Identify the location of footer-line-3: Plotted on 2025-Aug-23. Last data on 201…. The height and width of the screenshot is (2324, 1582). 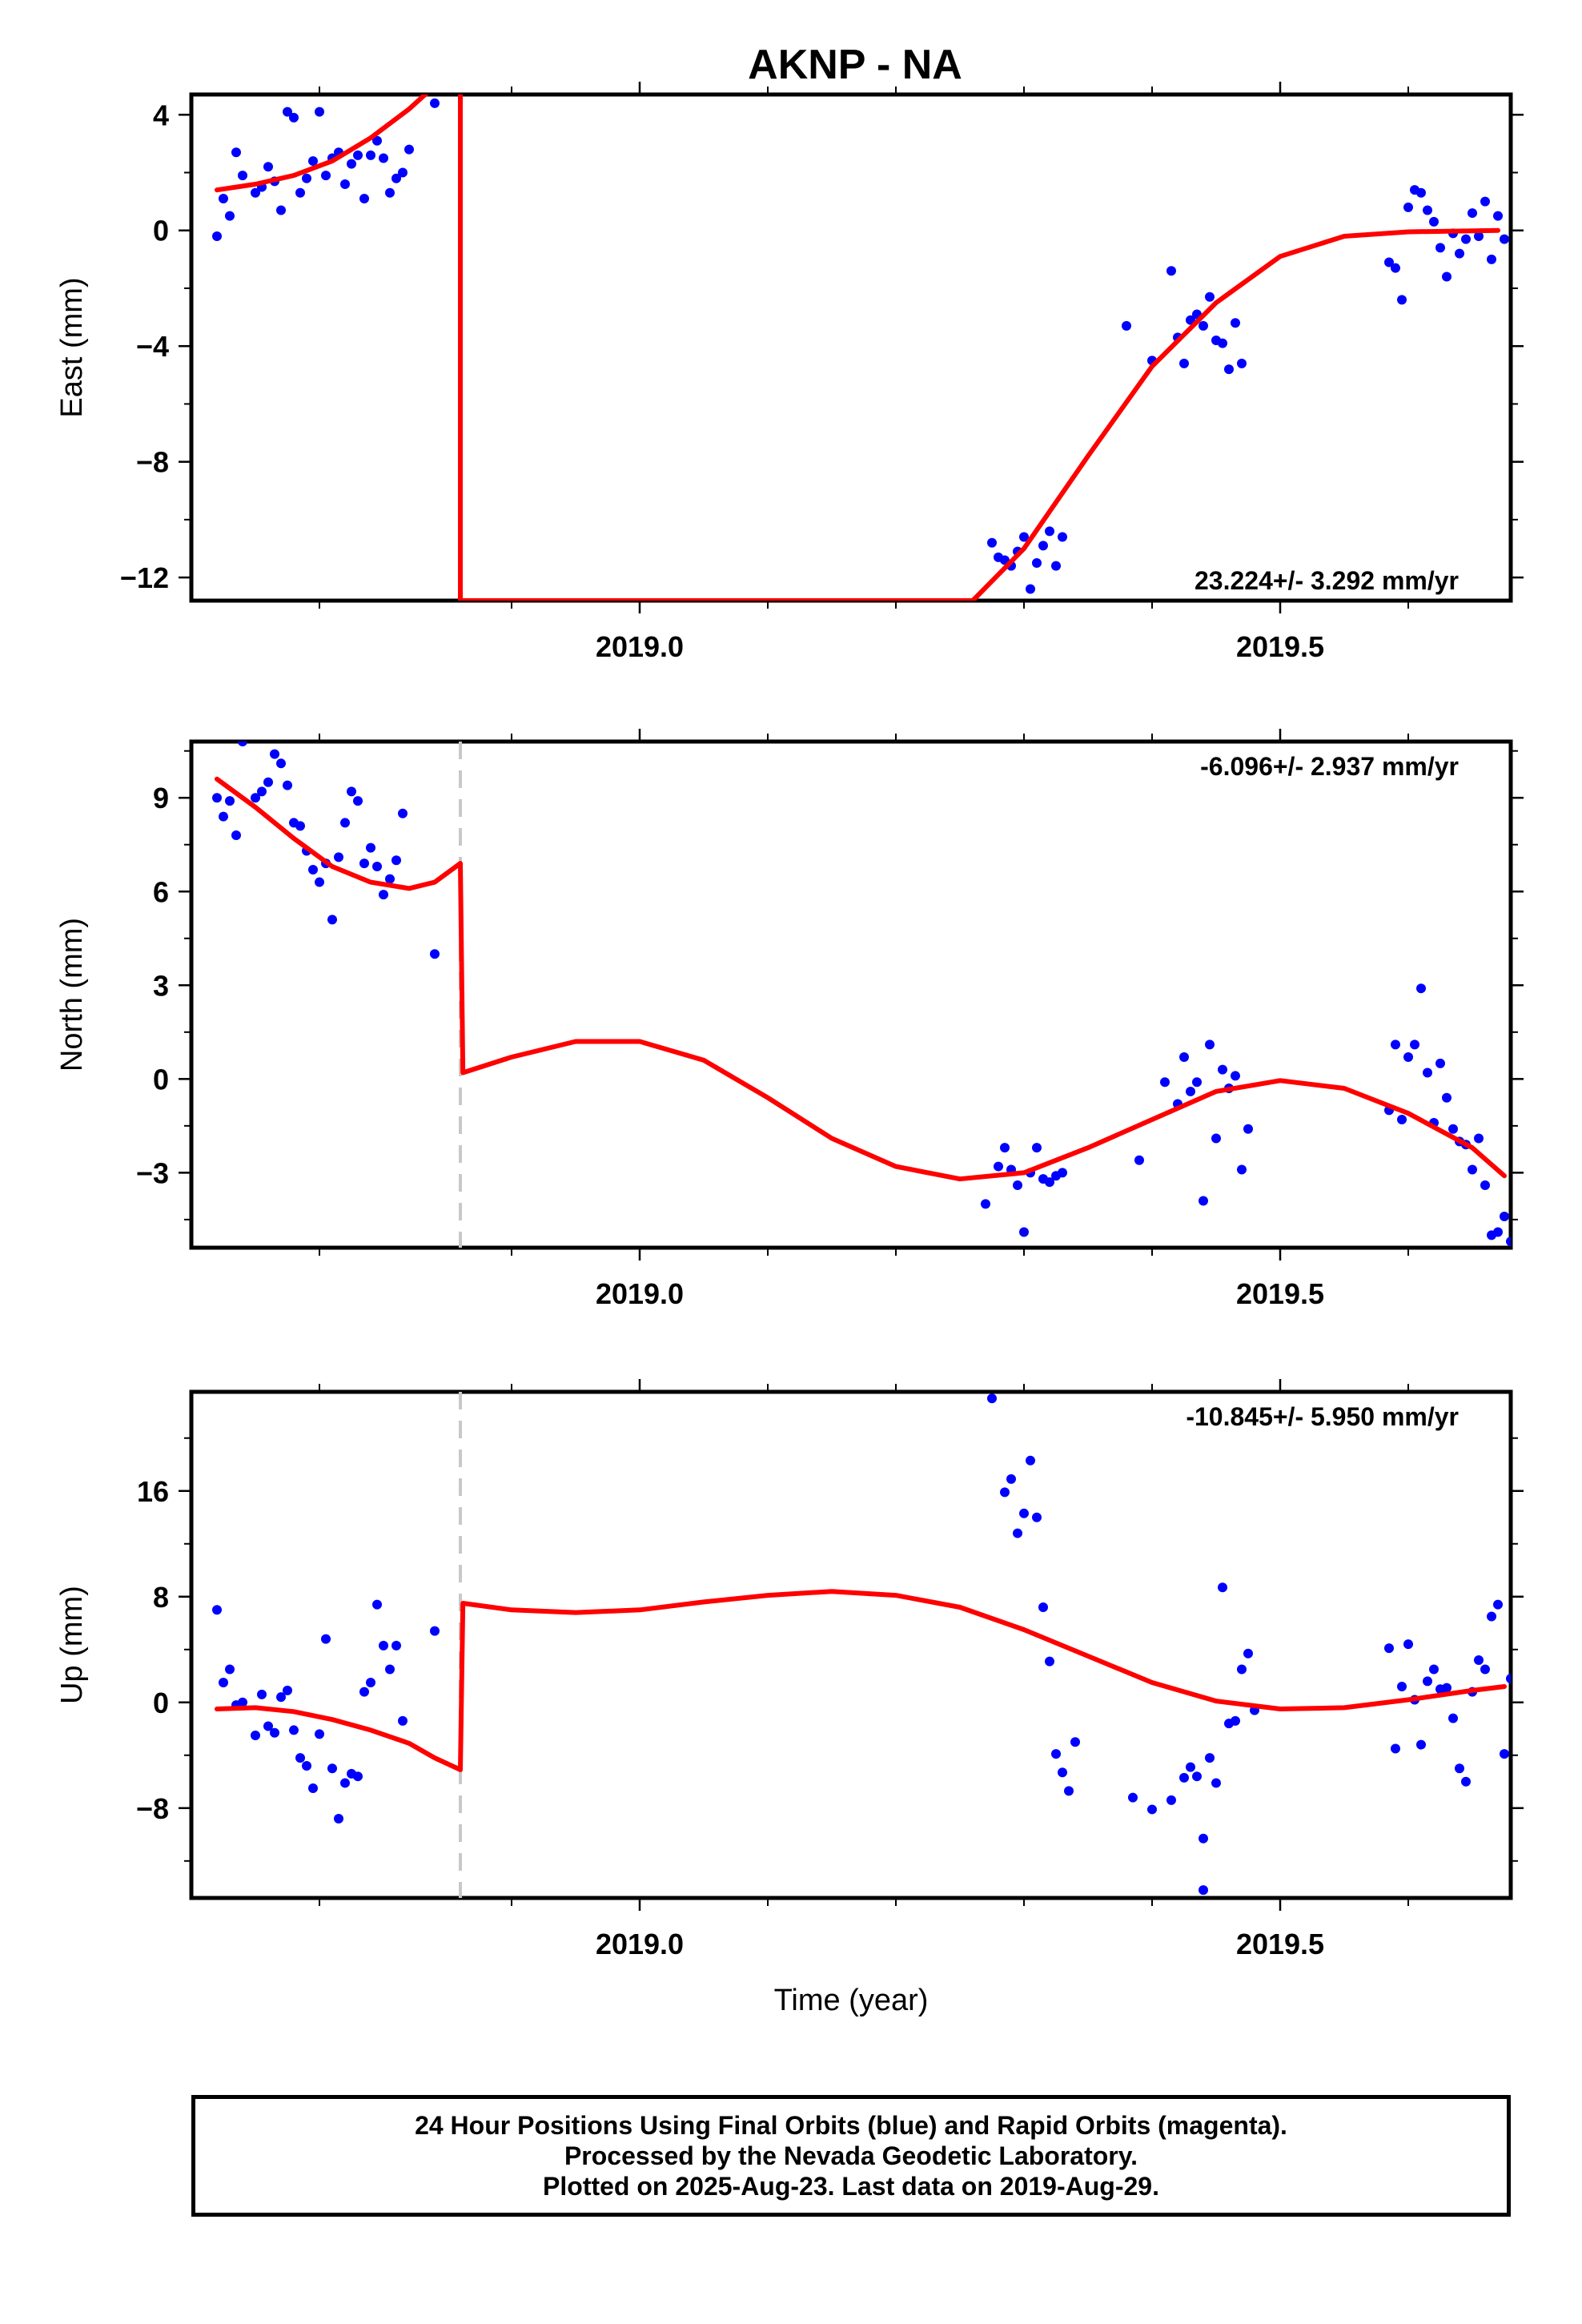
(851, 2186).